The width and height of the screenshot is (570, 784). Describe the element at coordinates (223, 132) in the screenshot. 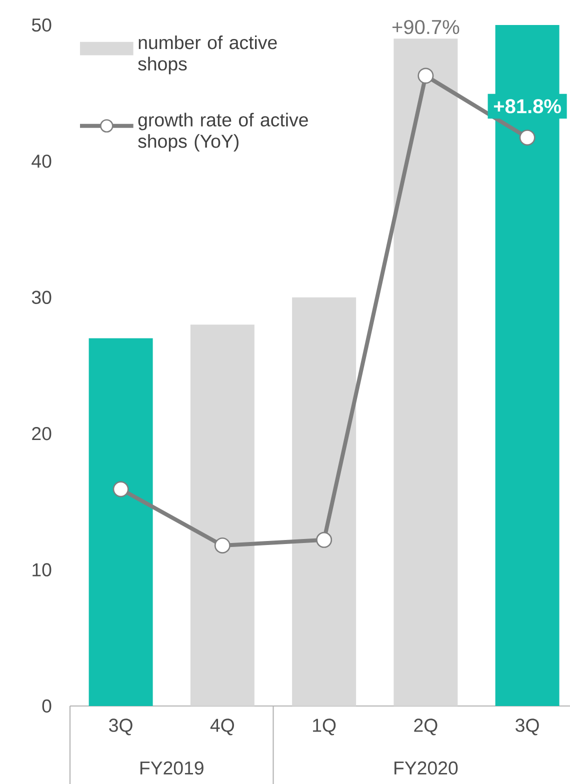

I see `legend-label: growth rate of active shops (YoY)` at that location.